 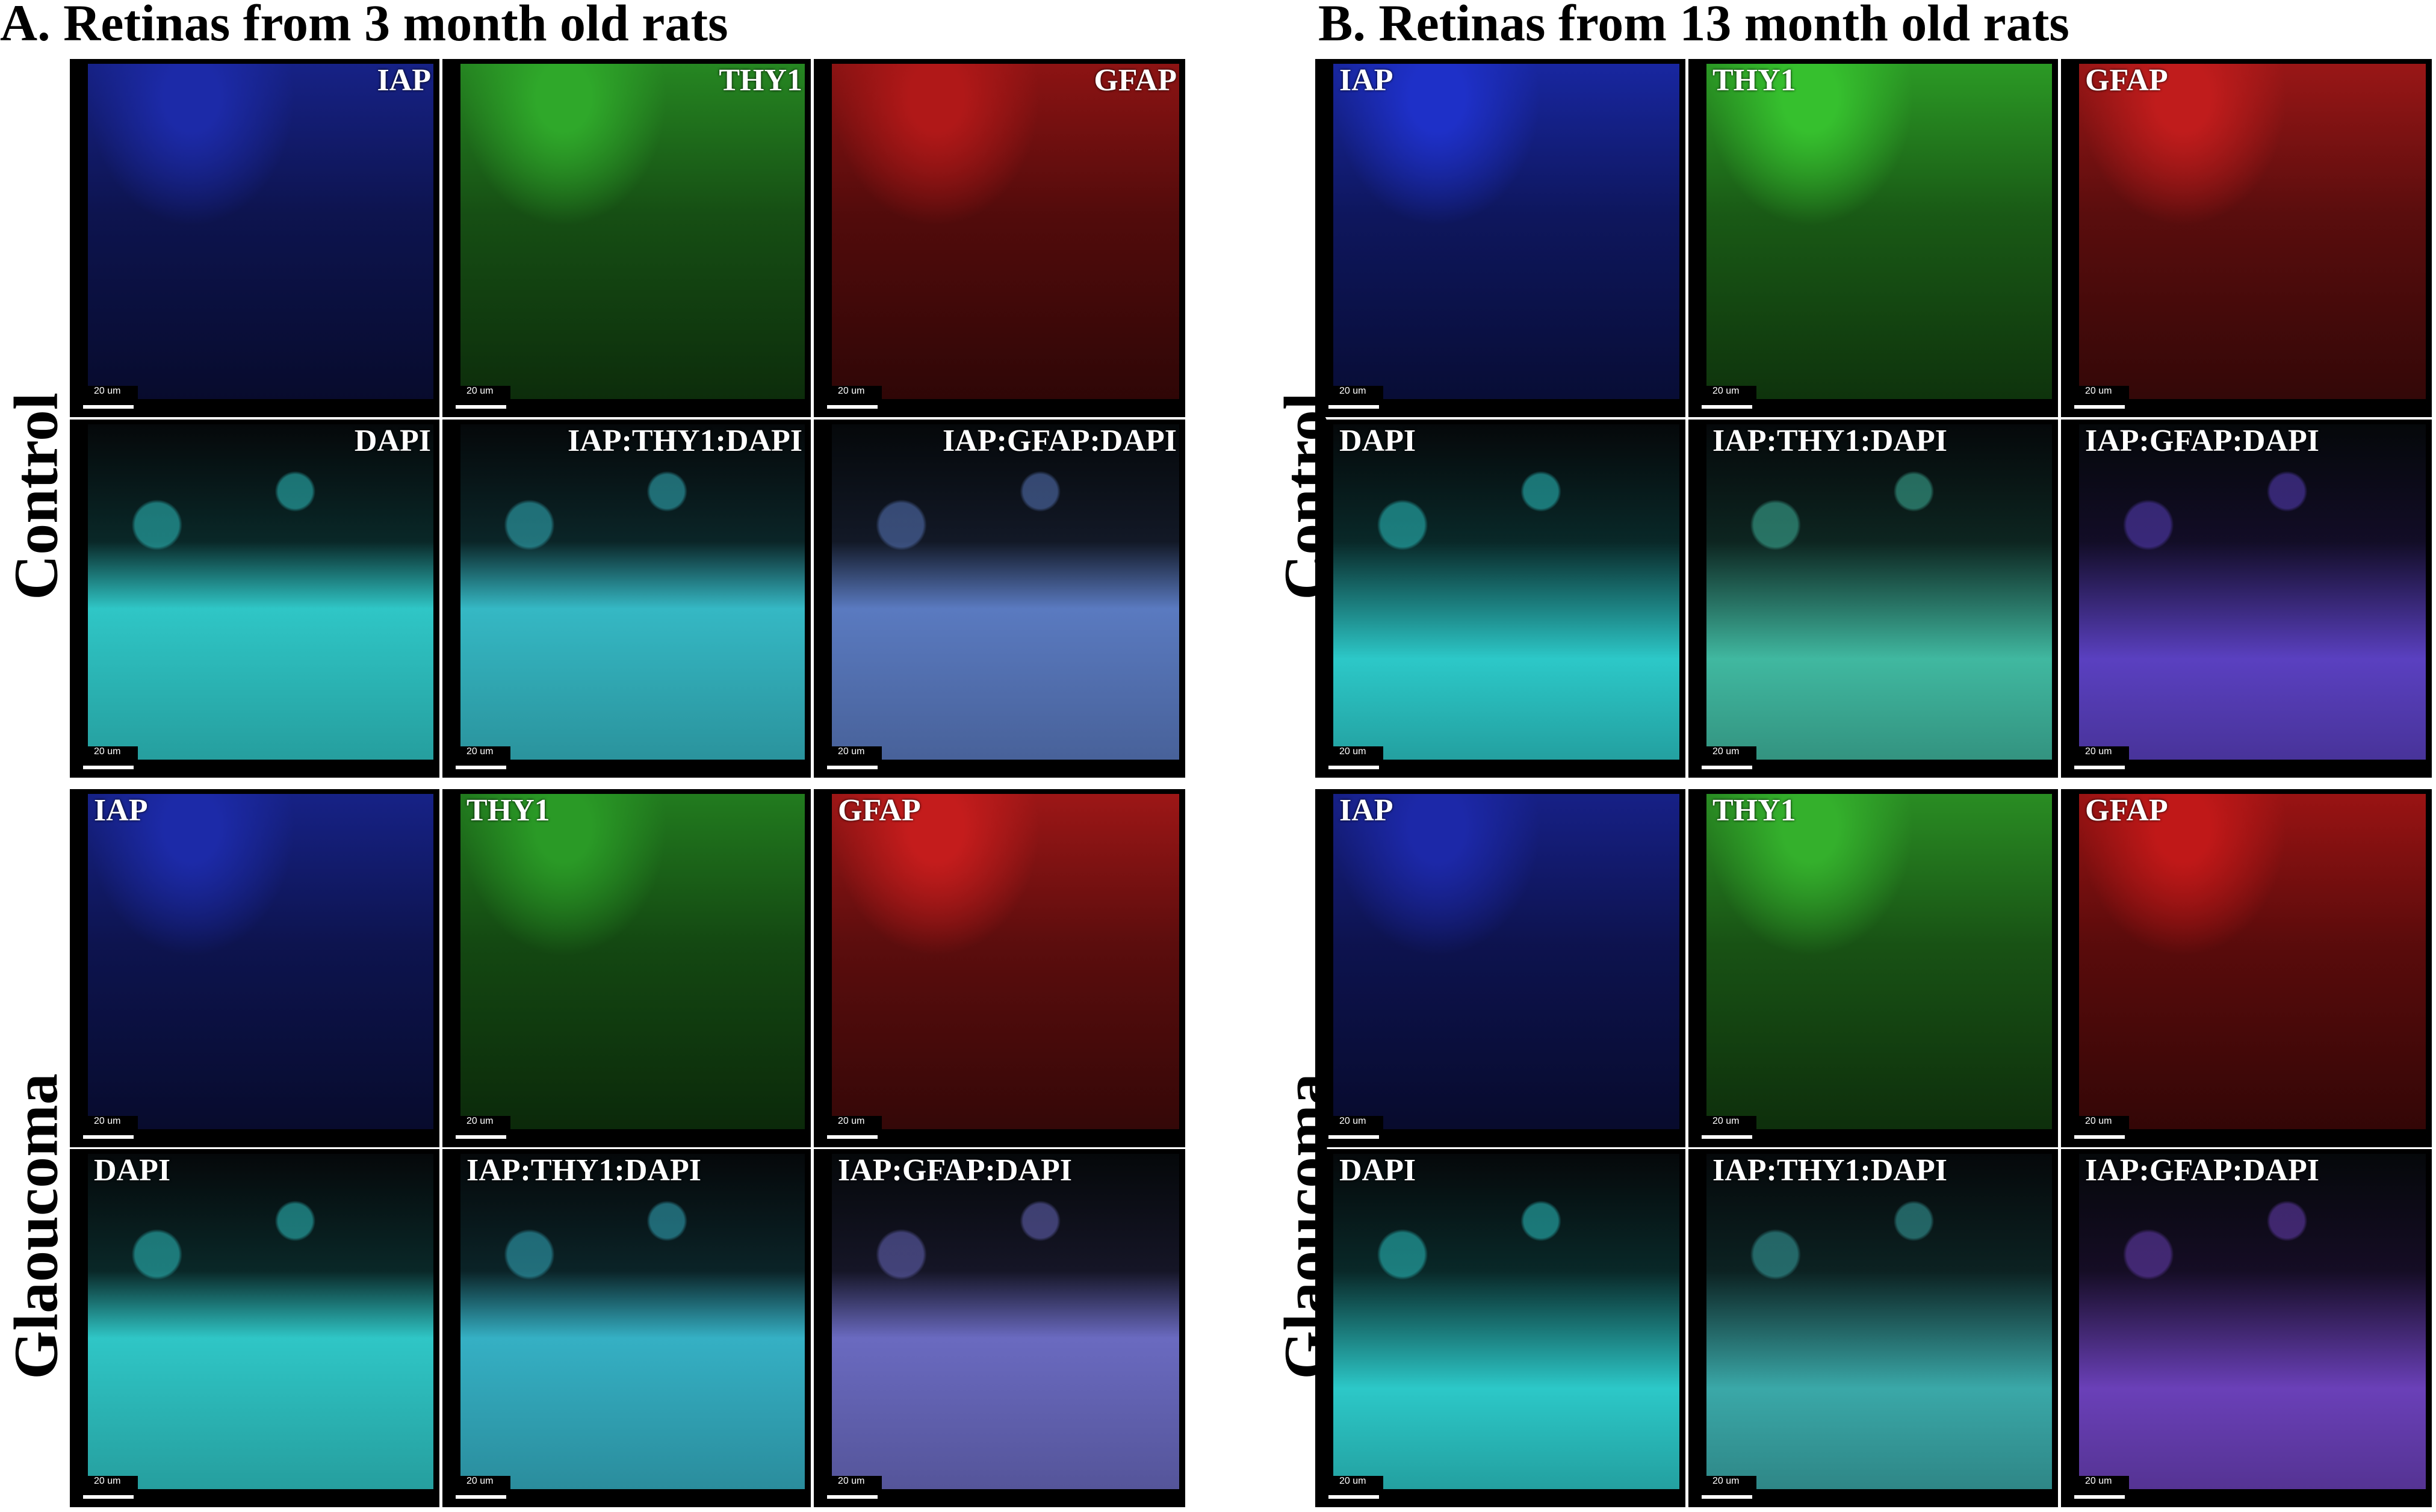 I want to click on group-label-glaoucoma: Glaoucoma, so click(x=36, y=1226).